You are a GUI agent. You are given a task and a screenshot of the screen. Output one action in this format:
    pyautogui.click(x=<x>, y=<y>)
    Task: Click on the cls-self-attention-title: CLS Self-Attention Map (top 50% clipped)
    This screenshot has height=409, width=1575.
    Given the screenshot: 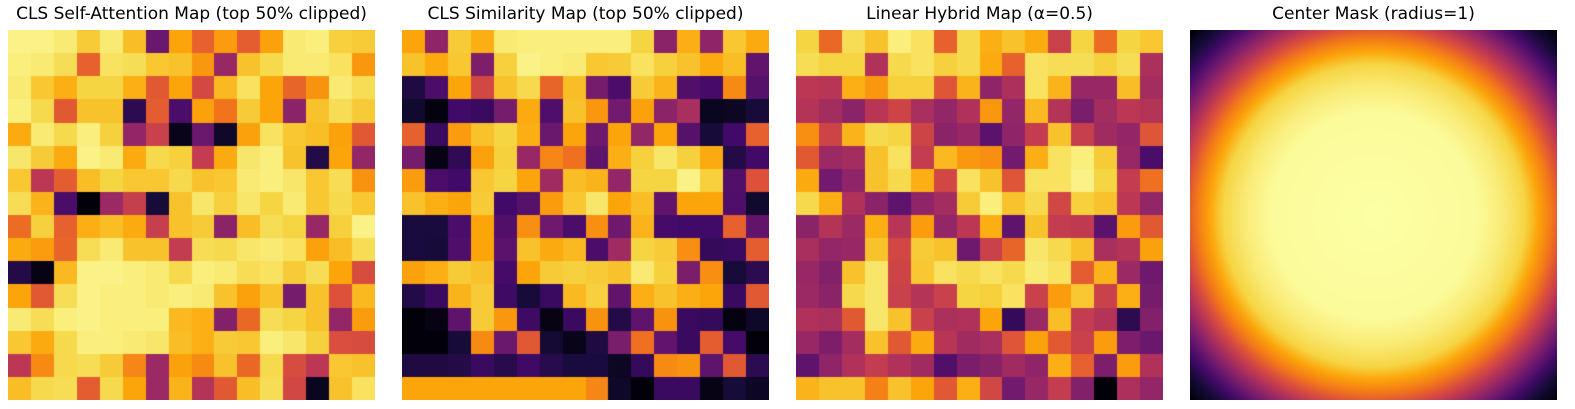 What is the action you would take?
    pyautogui.click(x=191, y=14)
    